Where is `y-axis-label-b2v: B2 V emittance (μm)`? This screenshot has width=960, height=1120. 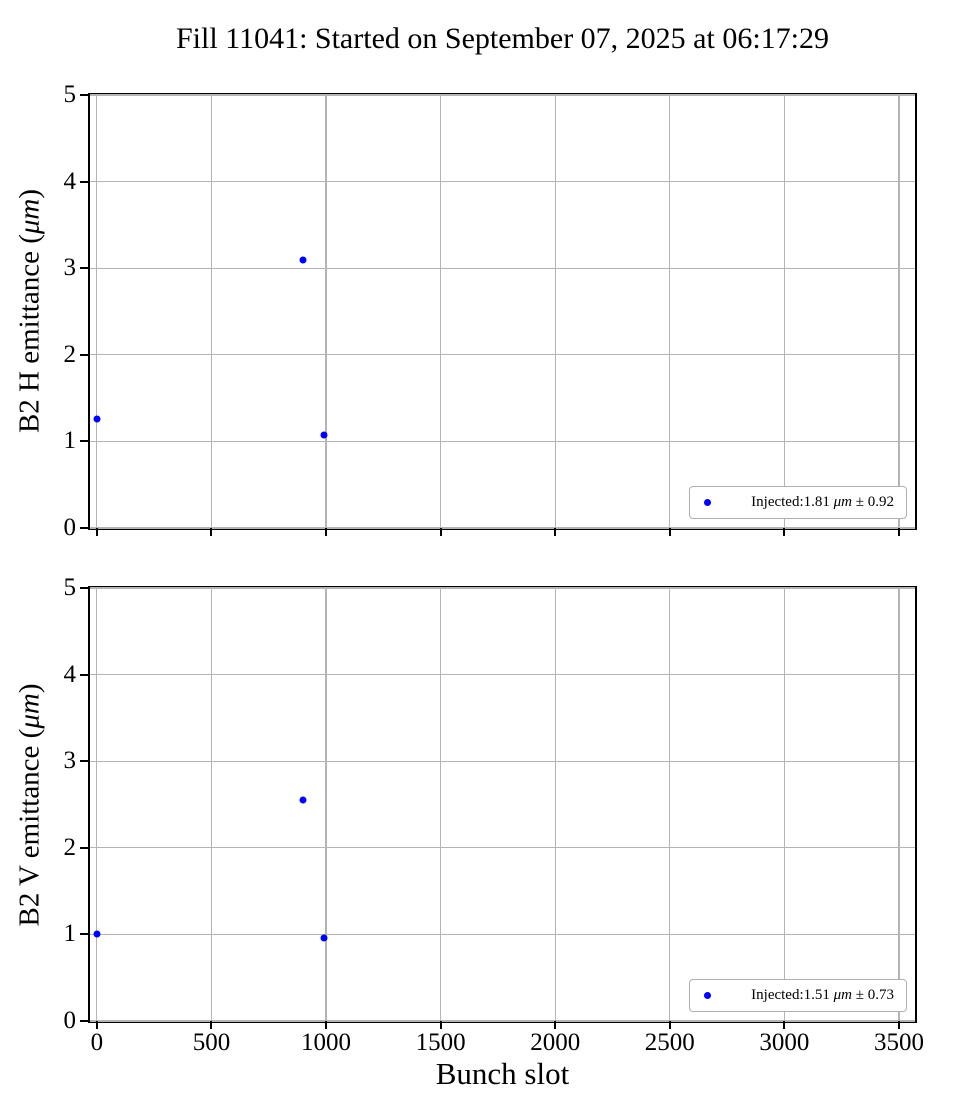
y-axis-label-b2v: B2 V emittance (μm) is located at coordinates (30, 804).